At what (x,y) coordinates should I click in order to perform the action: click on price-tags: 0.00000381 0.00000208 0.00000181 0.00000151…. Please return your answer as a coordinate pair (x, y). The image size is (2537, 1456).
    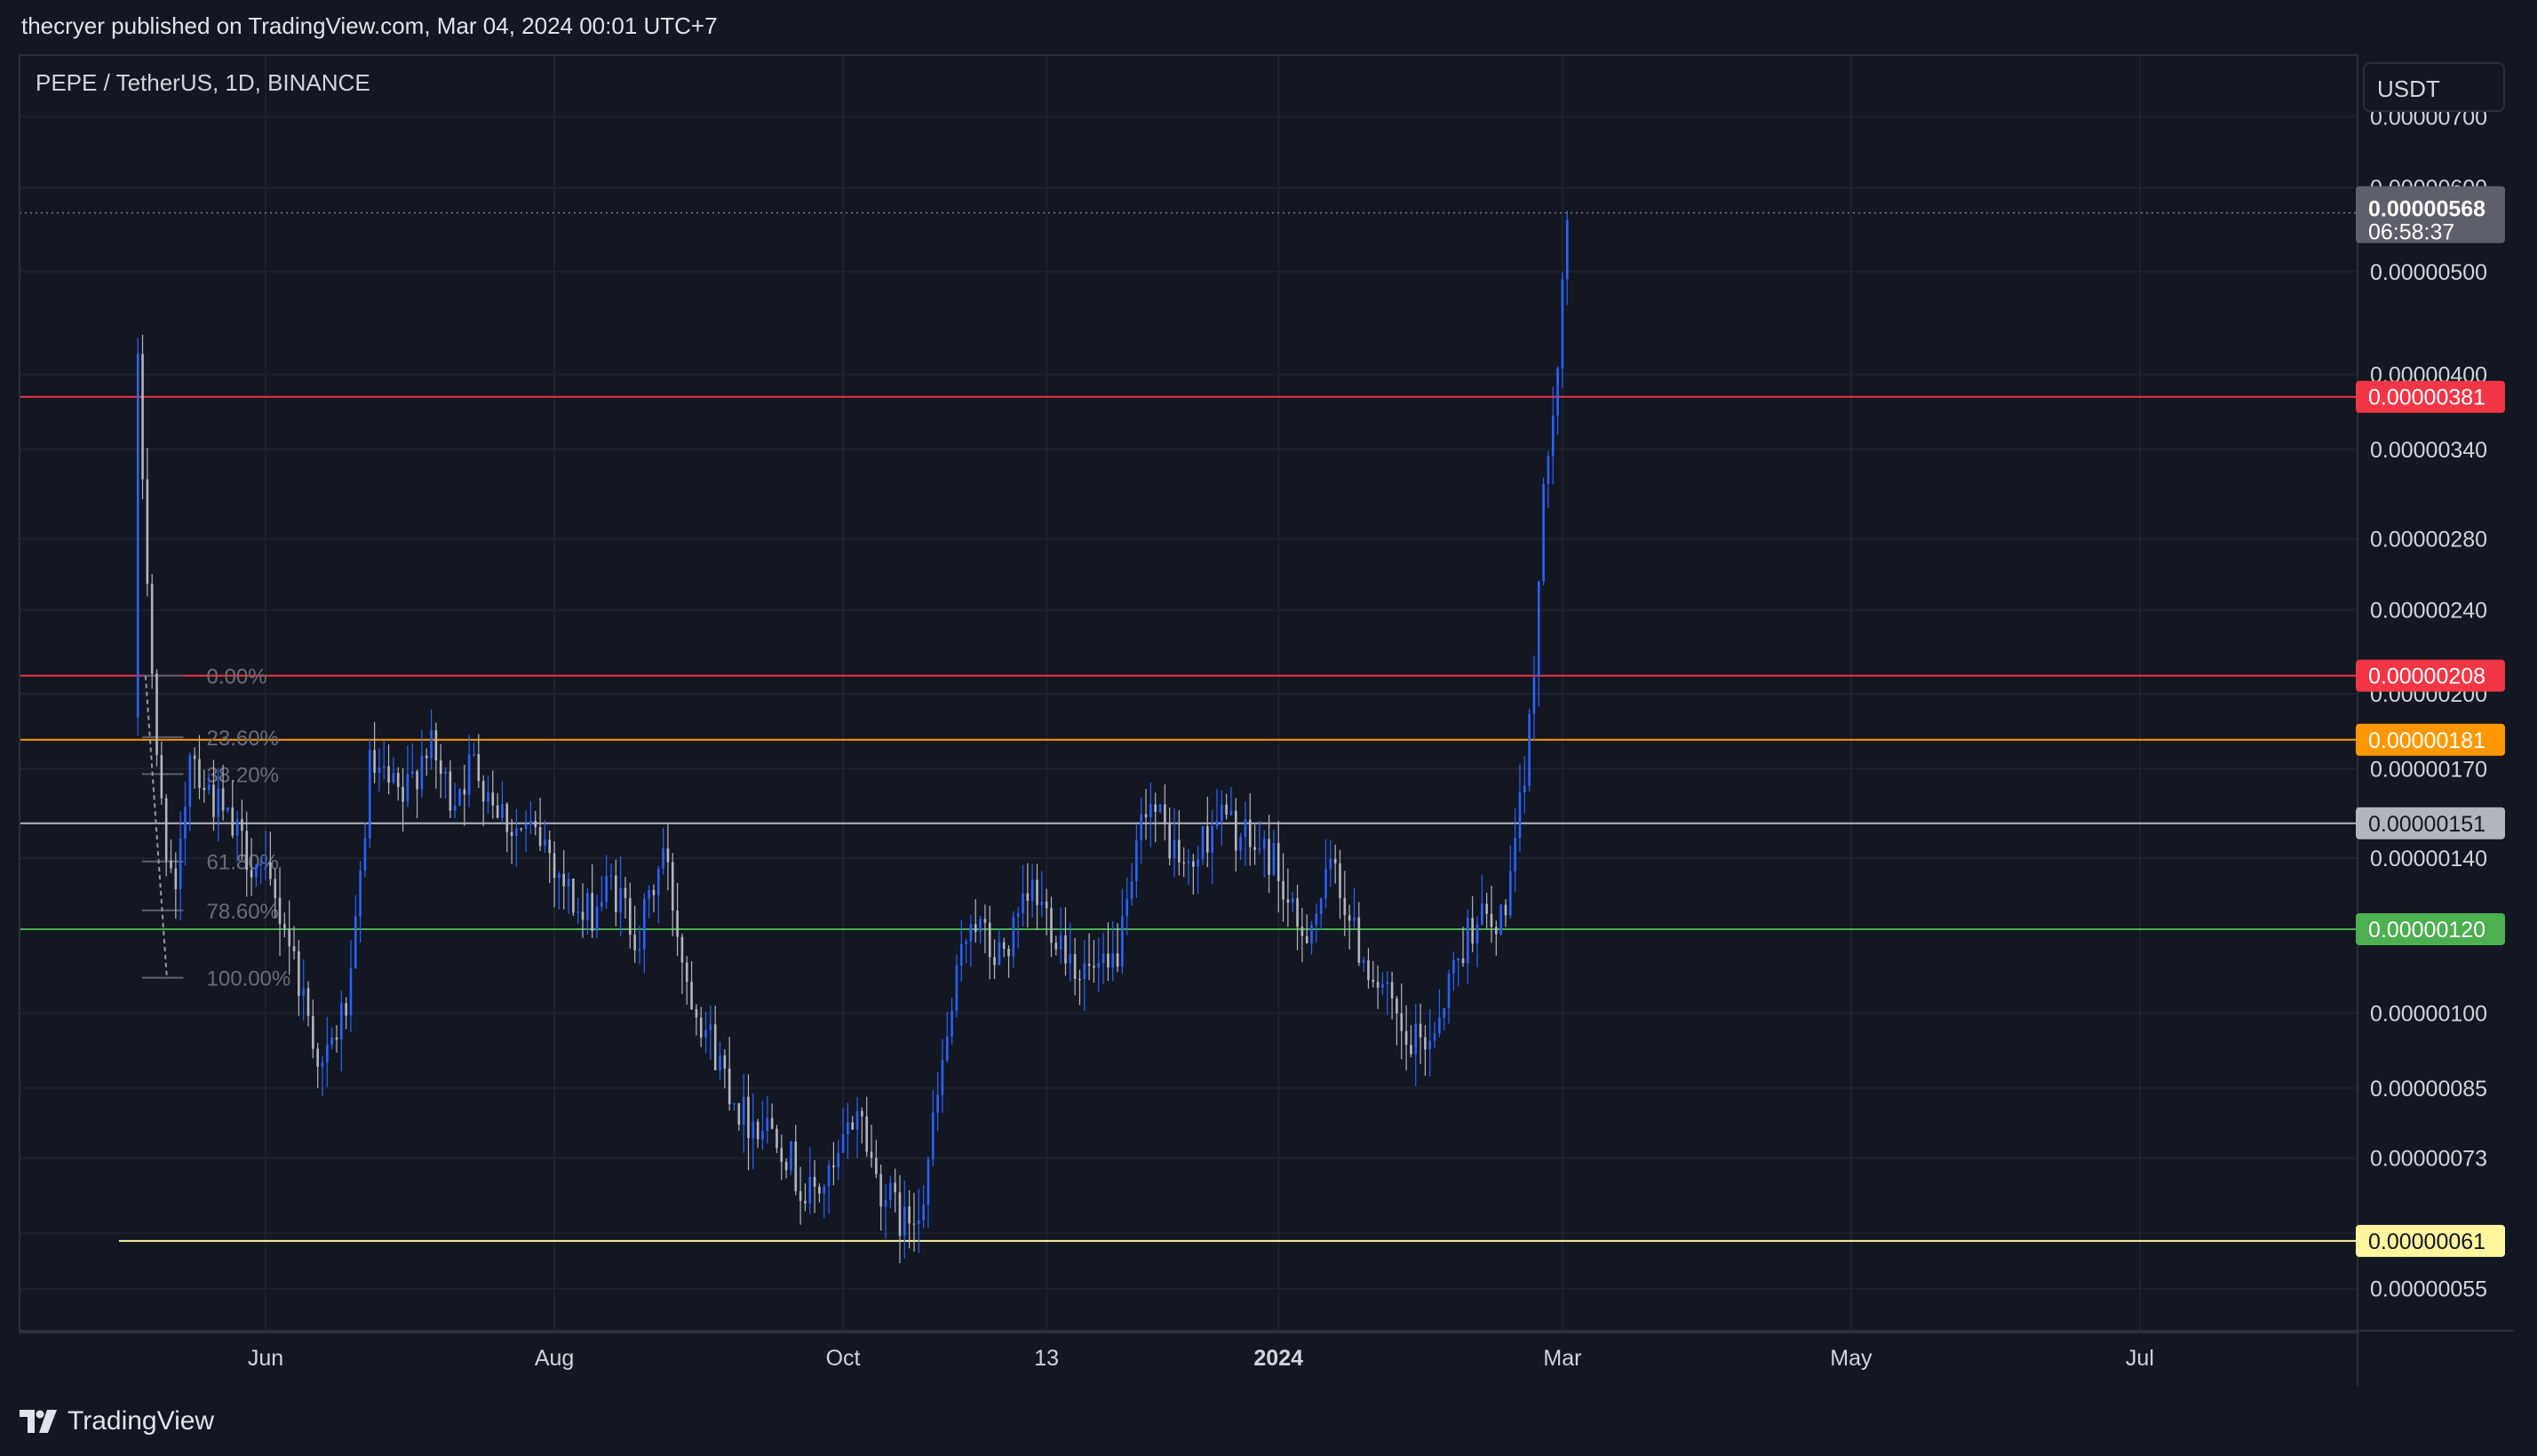
    Looking at the image, I should click on (2430, 721).